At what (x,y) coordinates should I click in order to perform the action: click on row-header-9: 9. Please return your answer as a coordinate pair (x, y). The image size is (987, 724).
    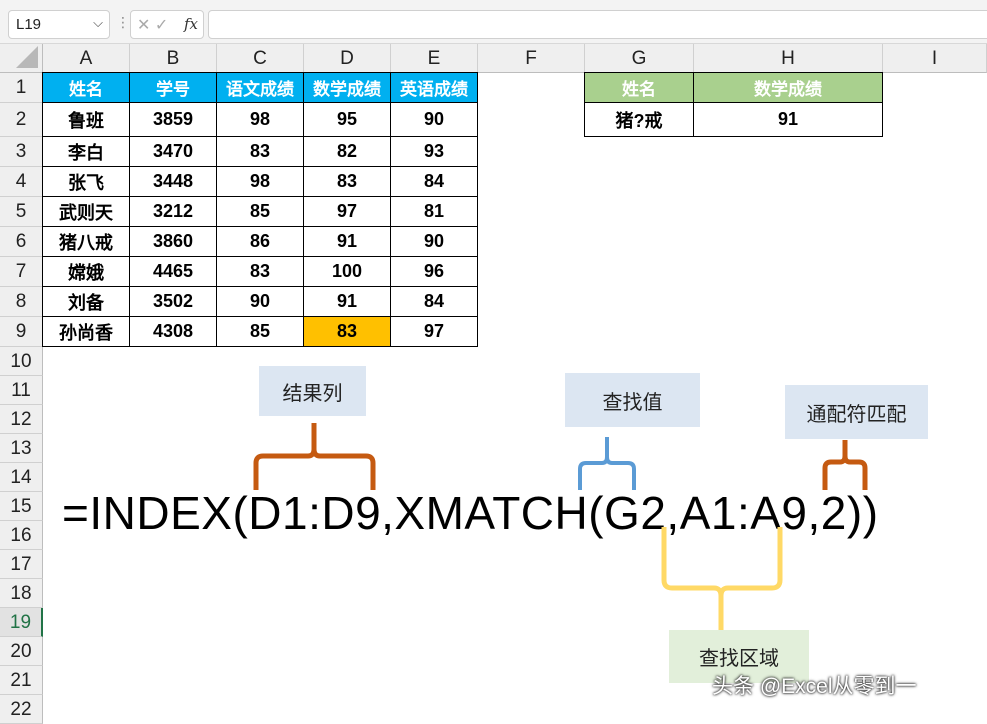
    Looking at the image, I should click on (21, 332).